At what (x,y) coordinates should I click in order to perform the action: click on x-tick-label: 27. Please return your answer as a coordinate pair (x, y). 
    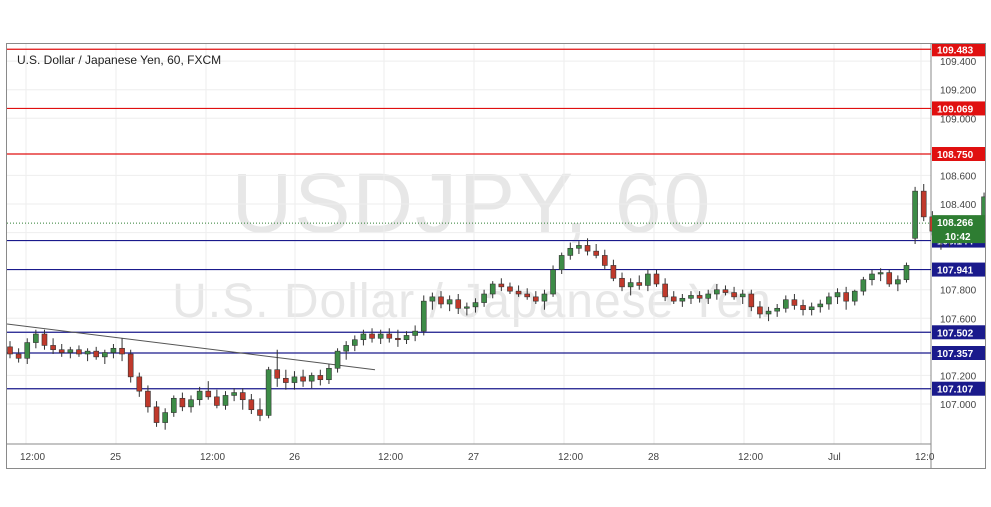
    Looking at the image, I should click on (474, 457).